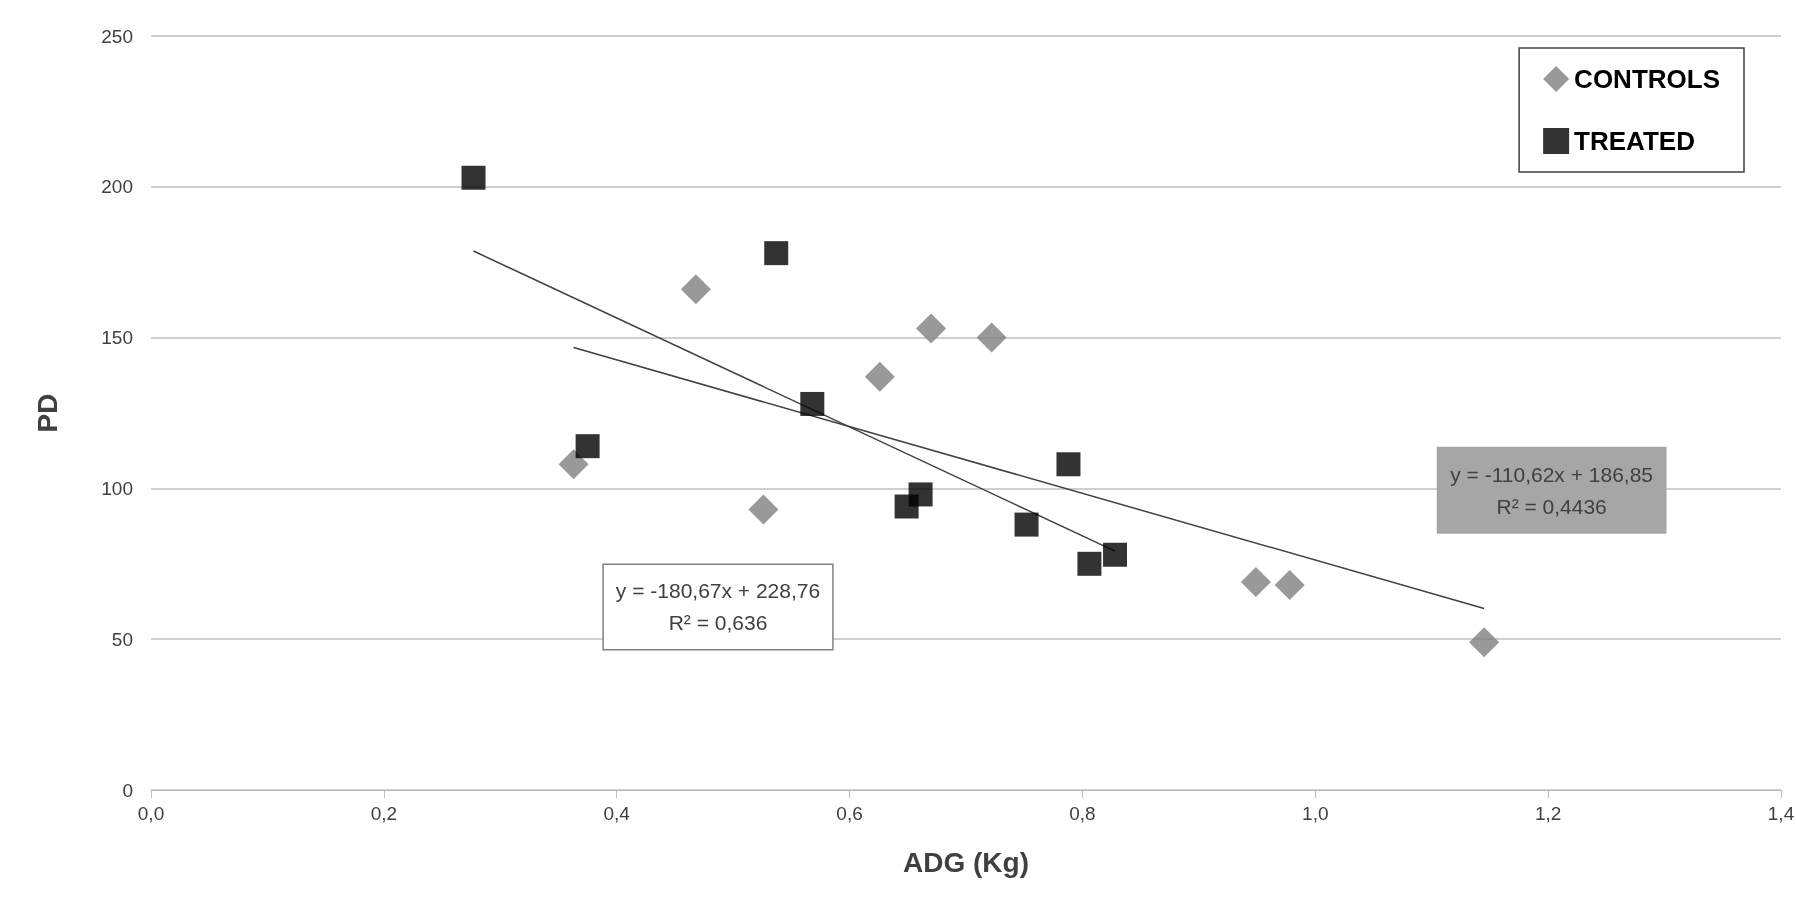  Describe the element at coordinates (122, 639) in the screenshot. I see `y-tick-label: 50` at that location.